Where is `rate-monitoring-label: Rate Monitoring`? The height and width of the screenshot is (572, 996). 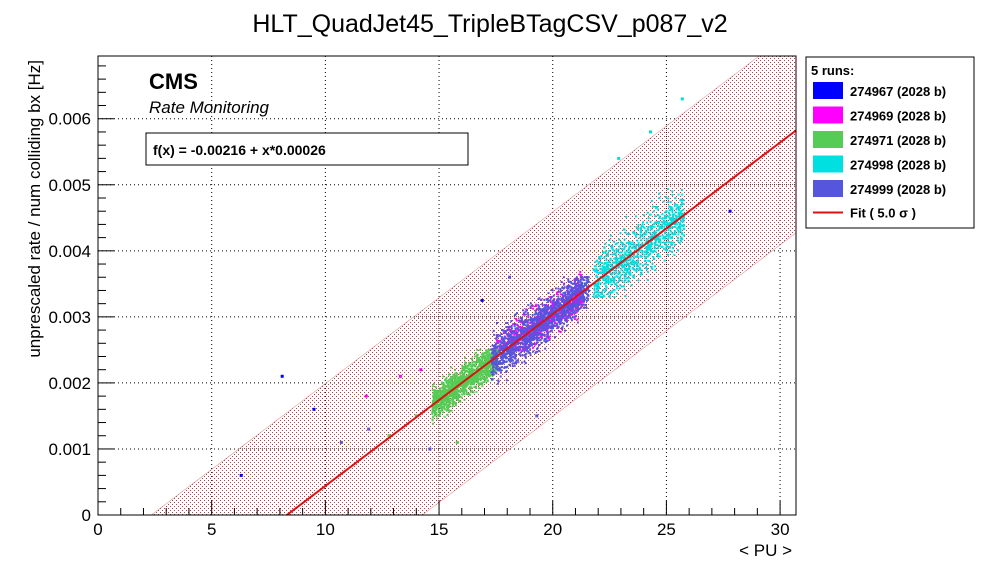 rate-monitoring-label: Rate Monitoring is located at coordinates (209, 107).